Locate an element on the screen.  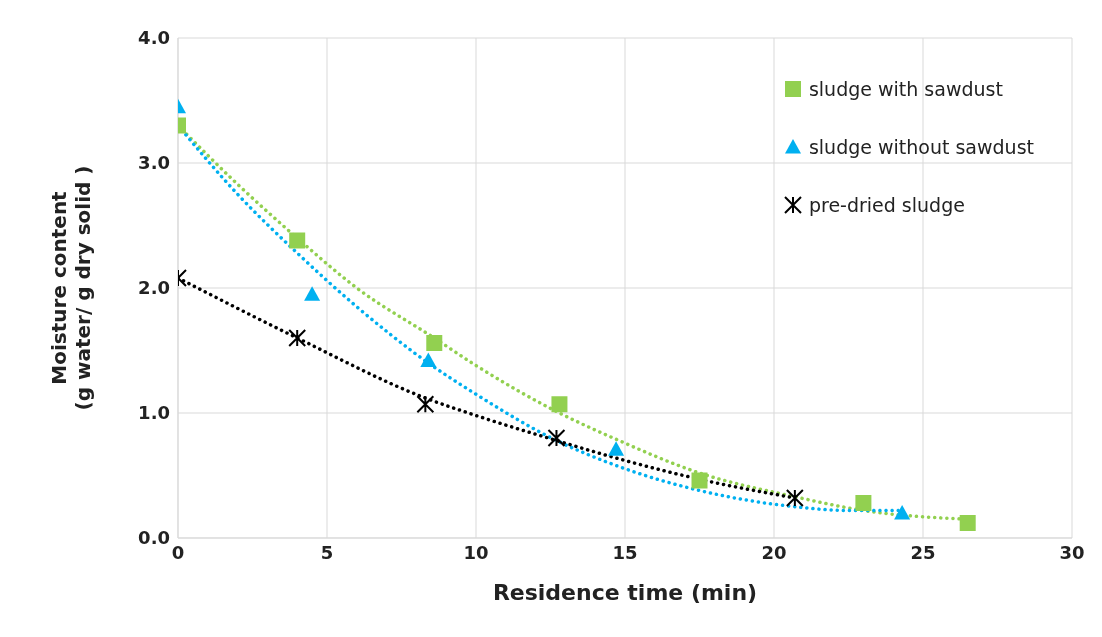
y-tick-label: 3.0 is located at coordinates (154, 163).